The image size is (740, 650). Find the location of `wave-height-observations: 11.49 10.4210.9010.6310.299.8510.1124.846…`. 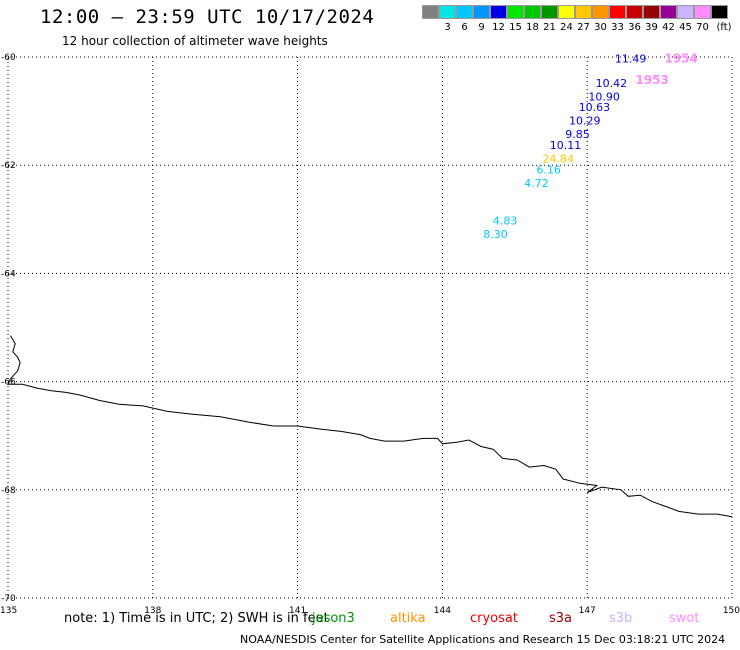

wave-height-observations: 11.49 10.4210.9010.6310.299.8510.1124.846… is located at coordinates (590, 146).